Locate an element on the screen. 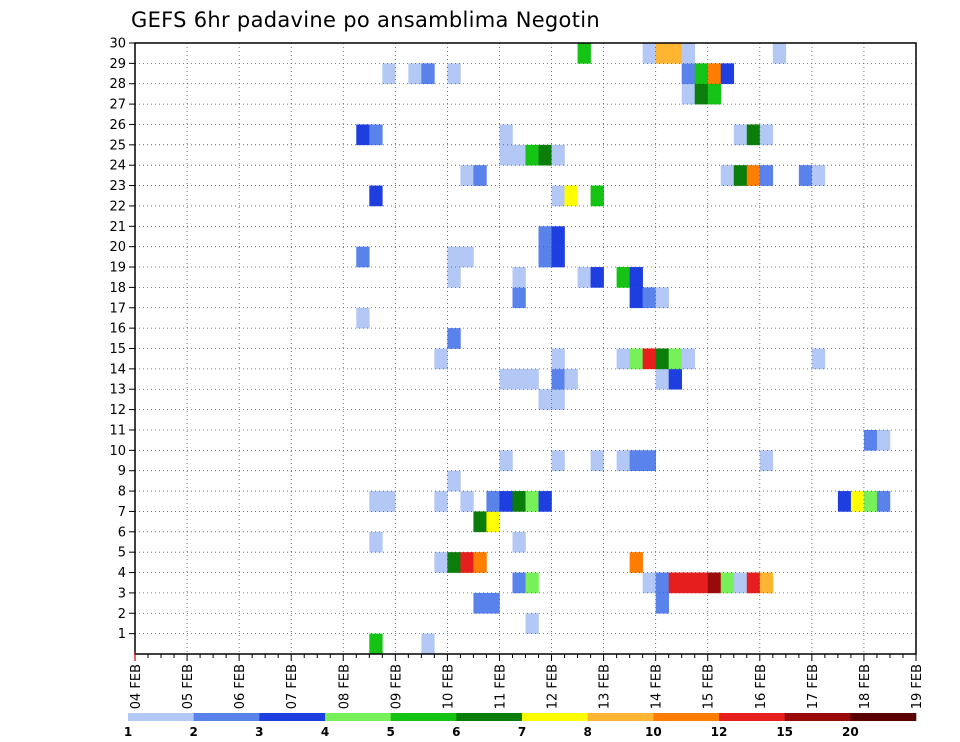  legend-label: 5 is located at coordinates (390, 732).